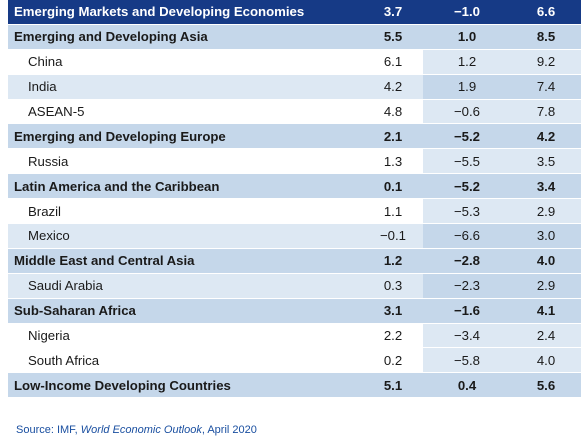 This screenshot has width=585, height=444. Describe the element at coordinates (546, 61) in the screenshot. I see `row-value-3: 9.2` at that location.